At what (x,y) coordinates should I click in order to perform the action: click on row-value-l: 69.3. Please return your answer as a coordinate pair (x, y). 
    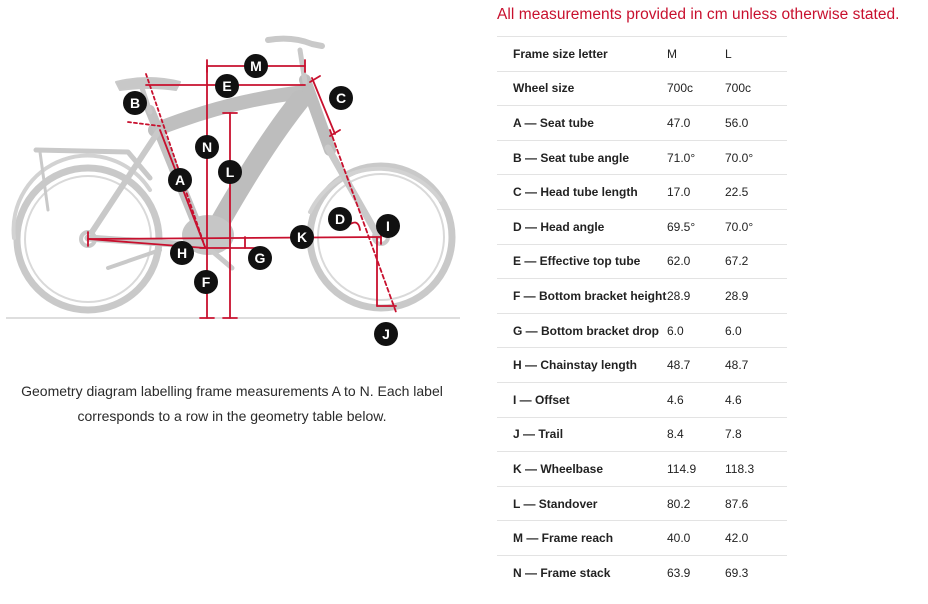
    Looking at the image, I should click on (756, 572).